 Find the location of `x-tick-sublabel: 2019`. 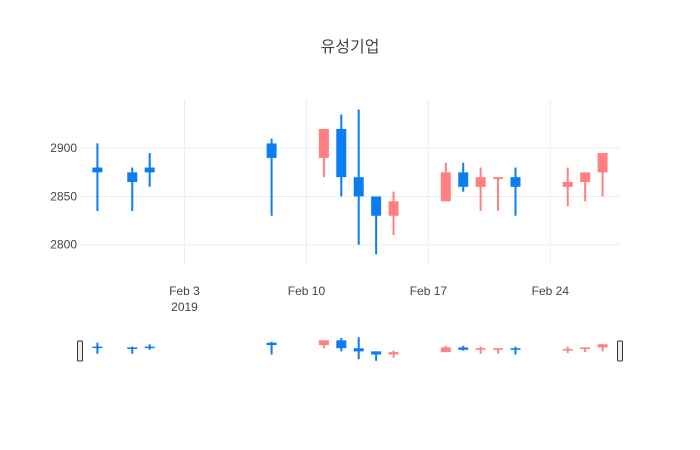

x-tick-sublabel: 2019 is located at coordinates (184, 307).